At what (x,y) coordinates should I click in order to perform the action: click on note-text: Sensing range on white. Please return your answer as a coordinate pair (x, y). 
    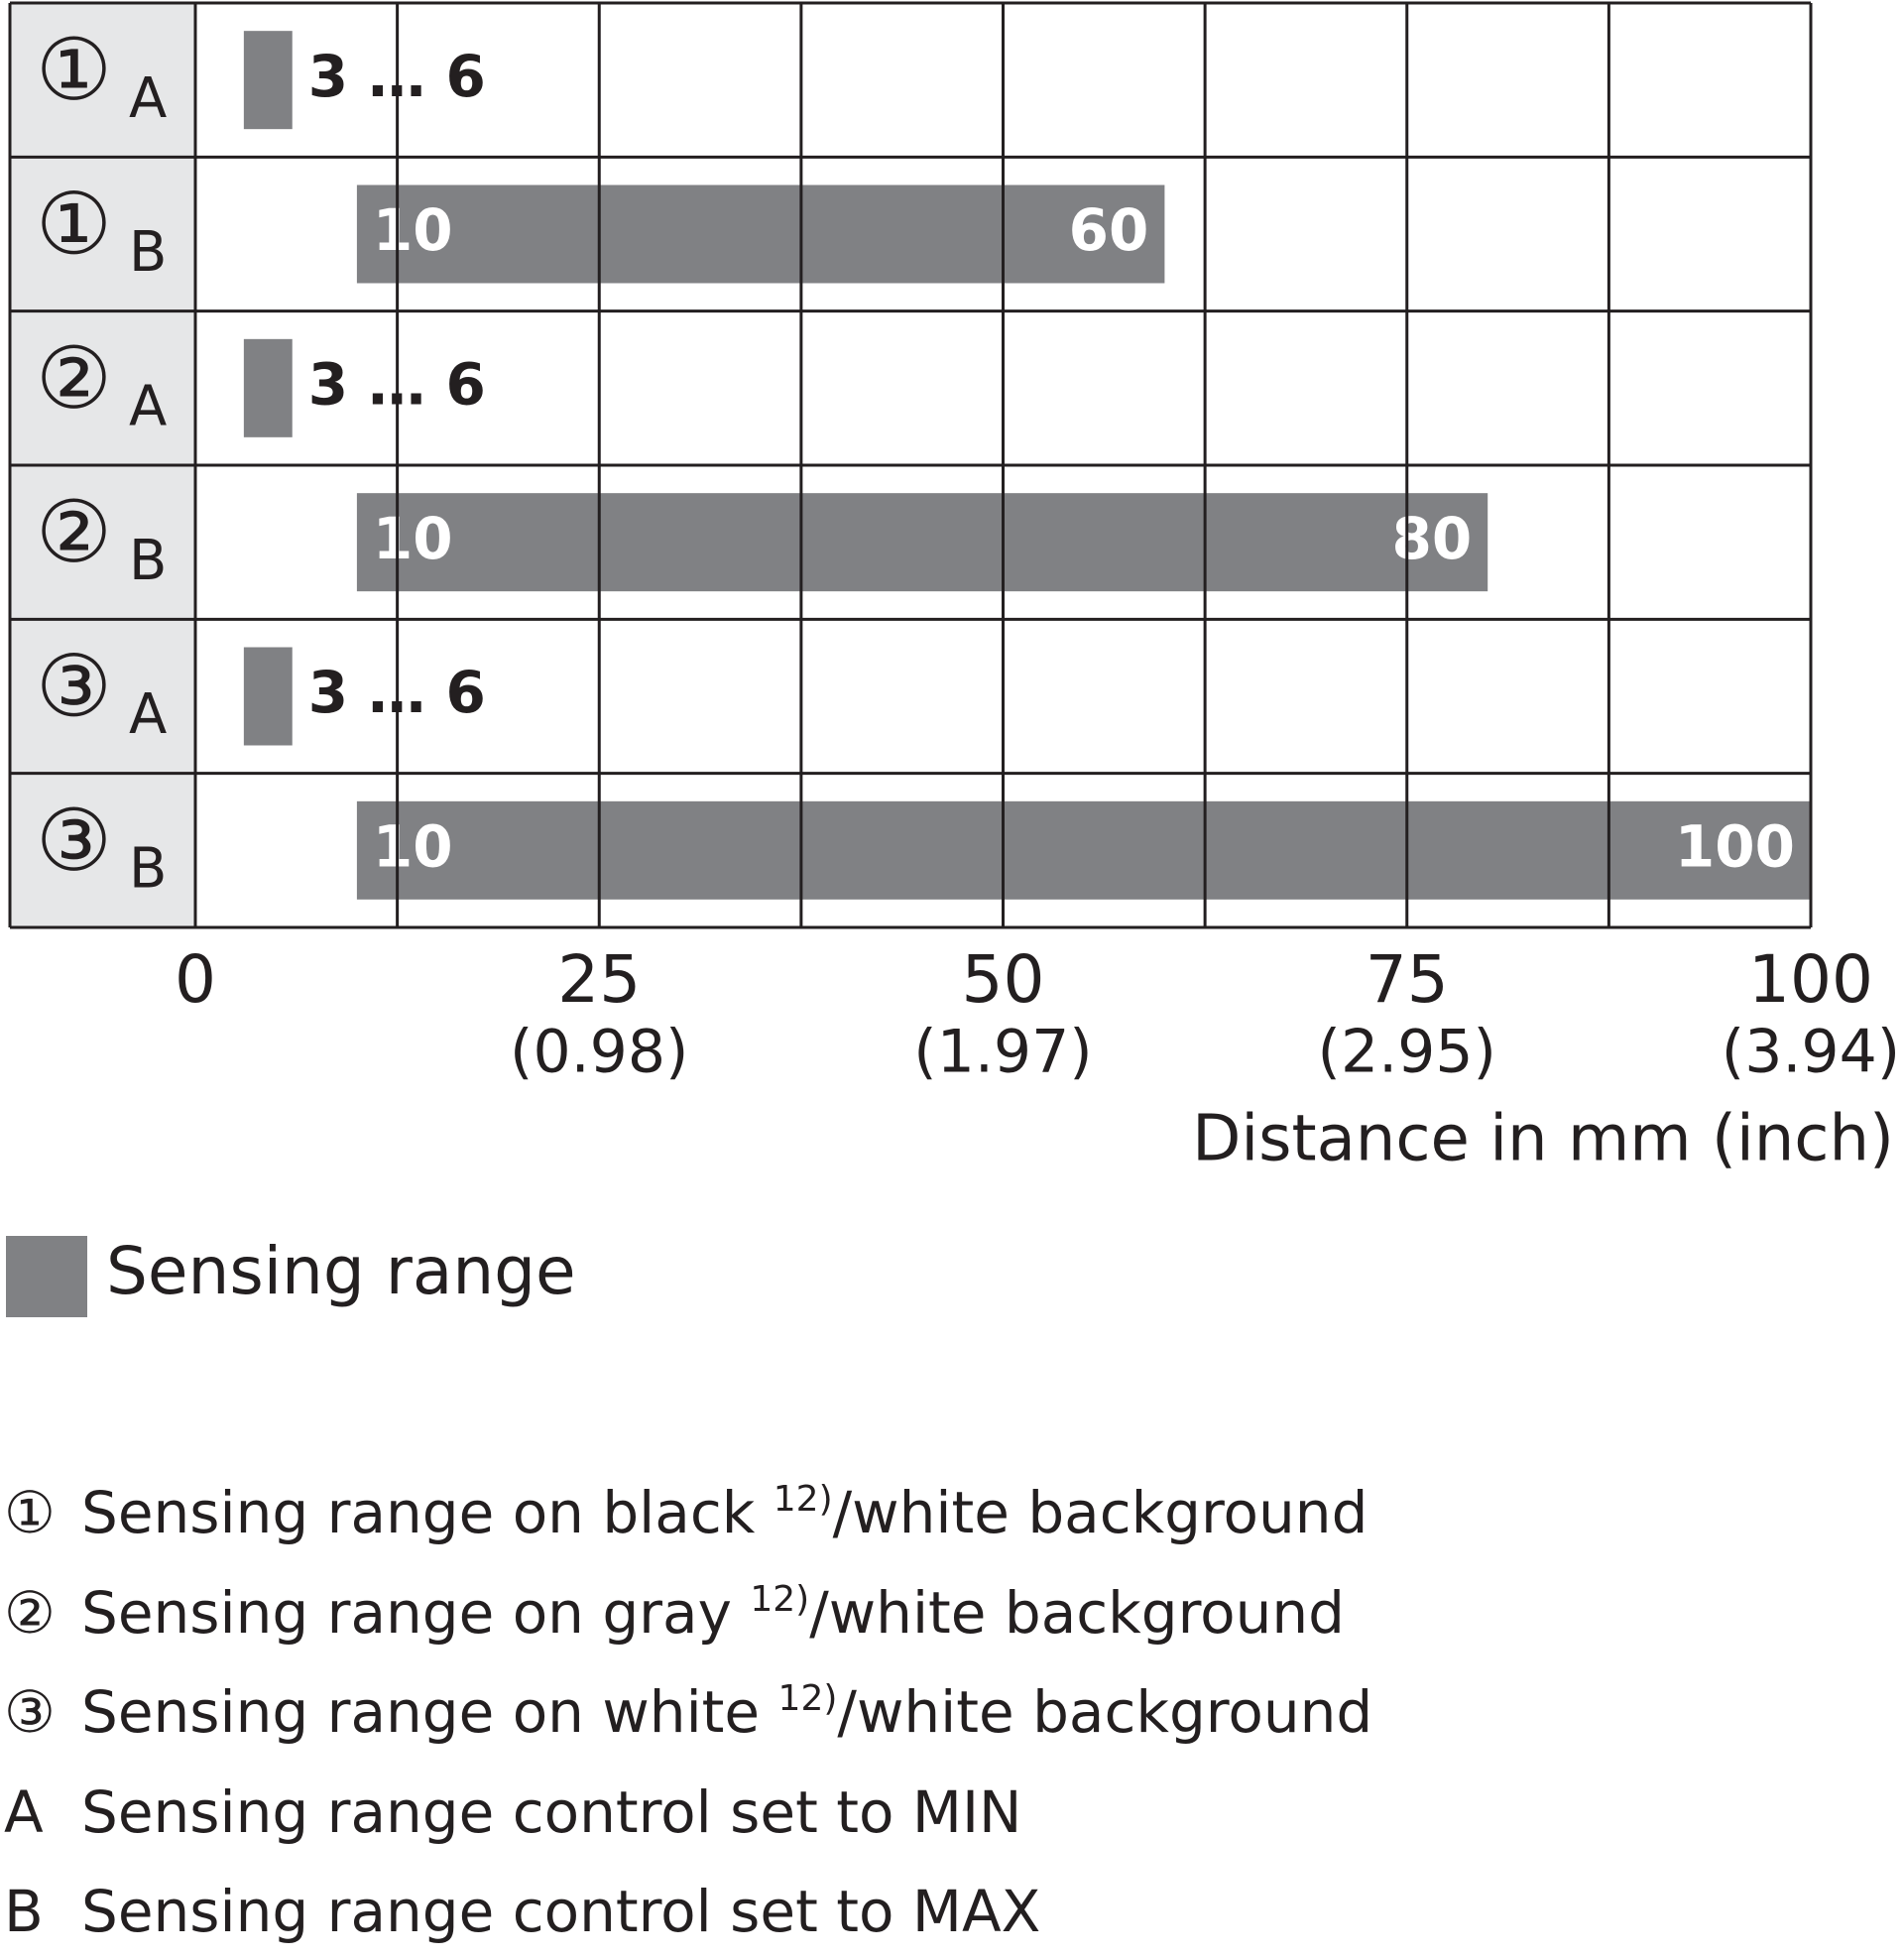
    Looking at the image, I should click on (429, 1712).